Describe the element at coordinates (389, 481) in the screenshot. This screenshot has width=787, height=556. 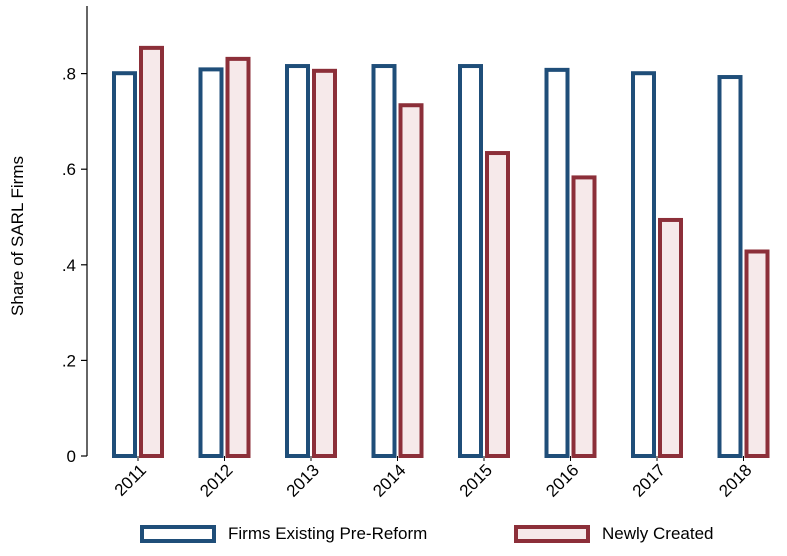
I see `x-tick-label-2014: 2014` at that location.